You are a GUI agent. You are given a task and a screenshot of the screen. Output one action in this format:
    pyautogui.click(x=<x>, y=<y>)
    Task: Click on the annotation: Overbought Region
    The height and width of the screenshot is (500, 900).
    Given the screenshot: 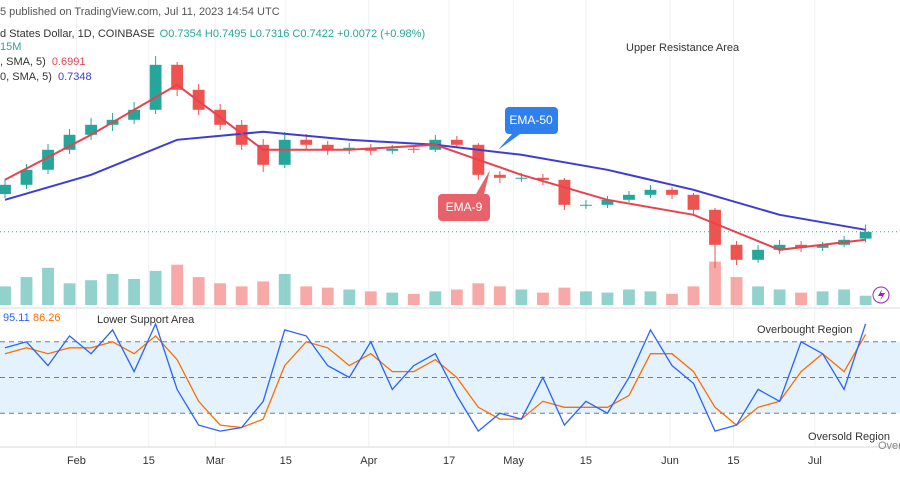 What is the action you would take?
    pyautogui.click(x=804, y=330)
    